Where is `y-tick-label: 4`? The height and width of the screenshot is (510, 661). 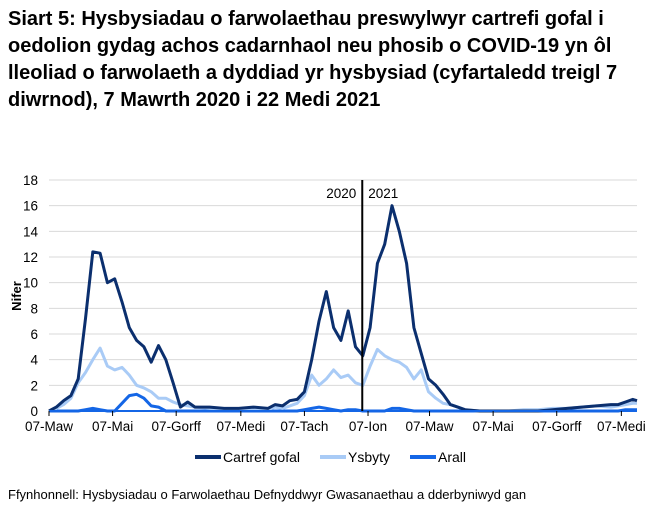 y-tick-label: 4 is located at coordinates (34, 360).